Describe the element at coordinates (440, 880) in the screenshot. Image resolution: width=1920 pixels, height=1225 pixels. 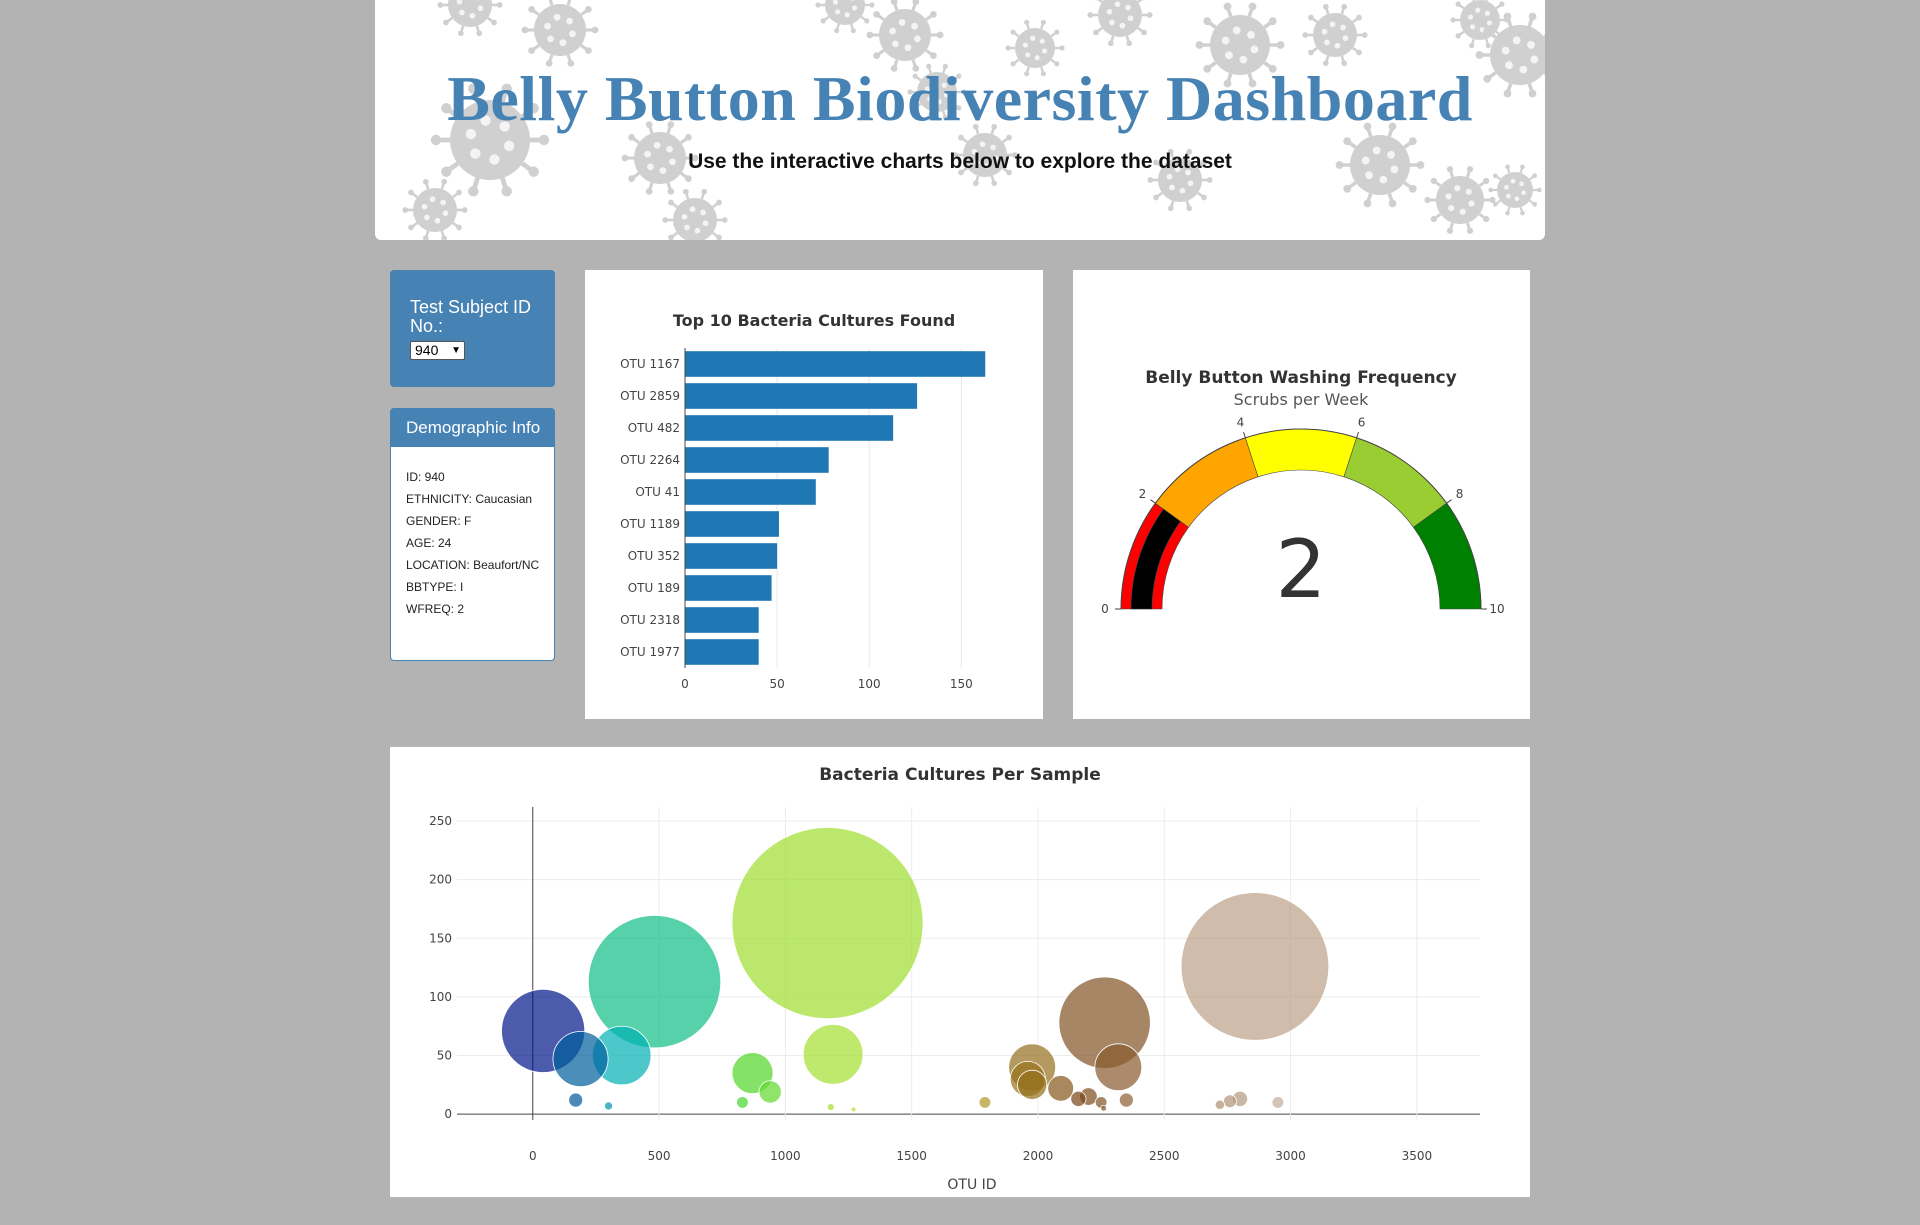
I see `bubble-y-tick-label: 200` at that location.